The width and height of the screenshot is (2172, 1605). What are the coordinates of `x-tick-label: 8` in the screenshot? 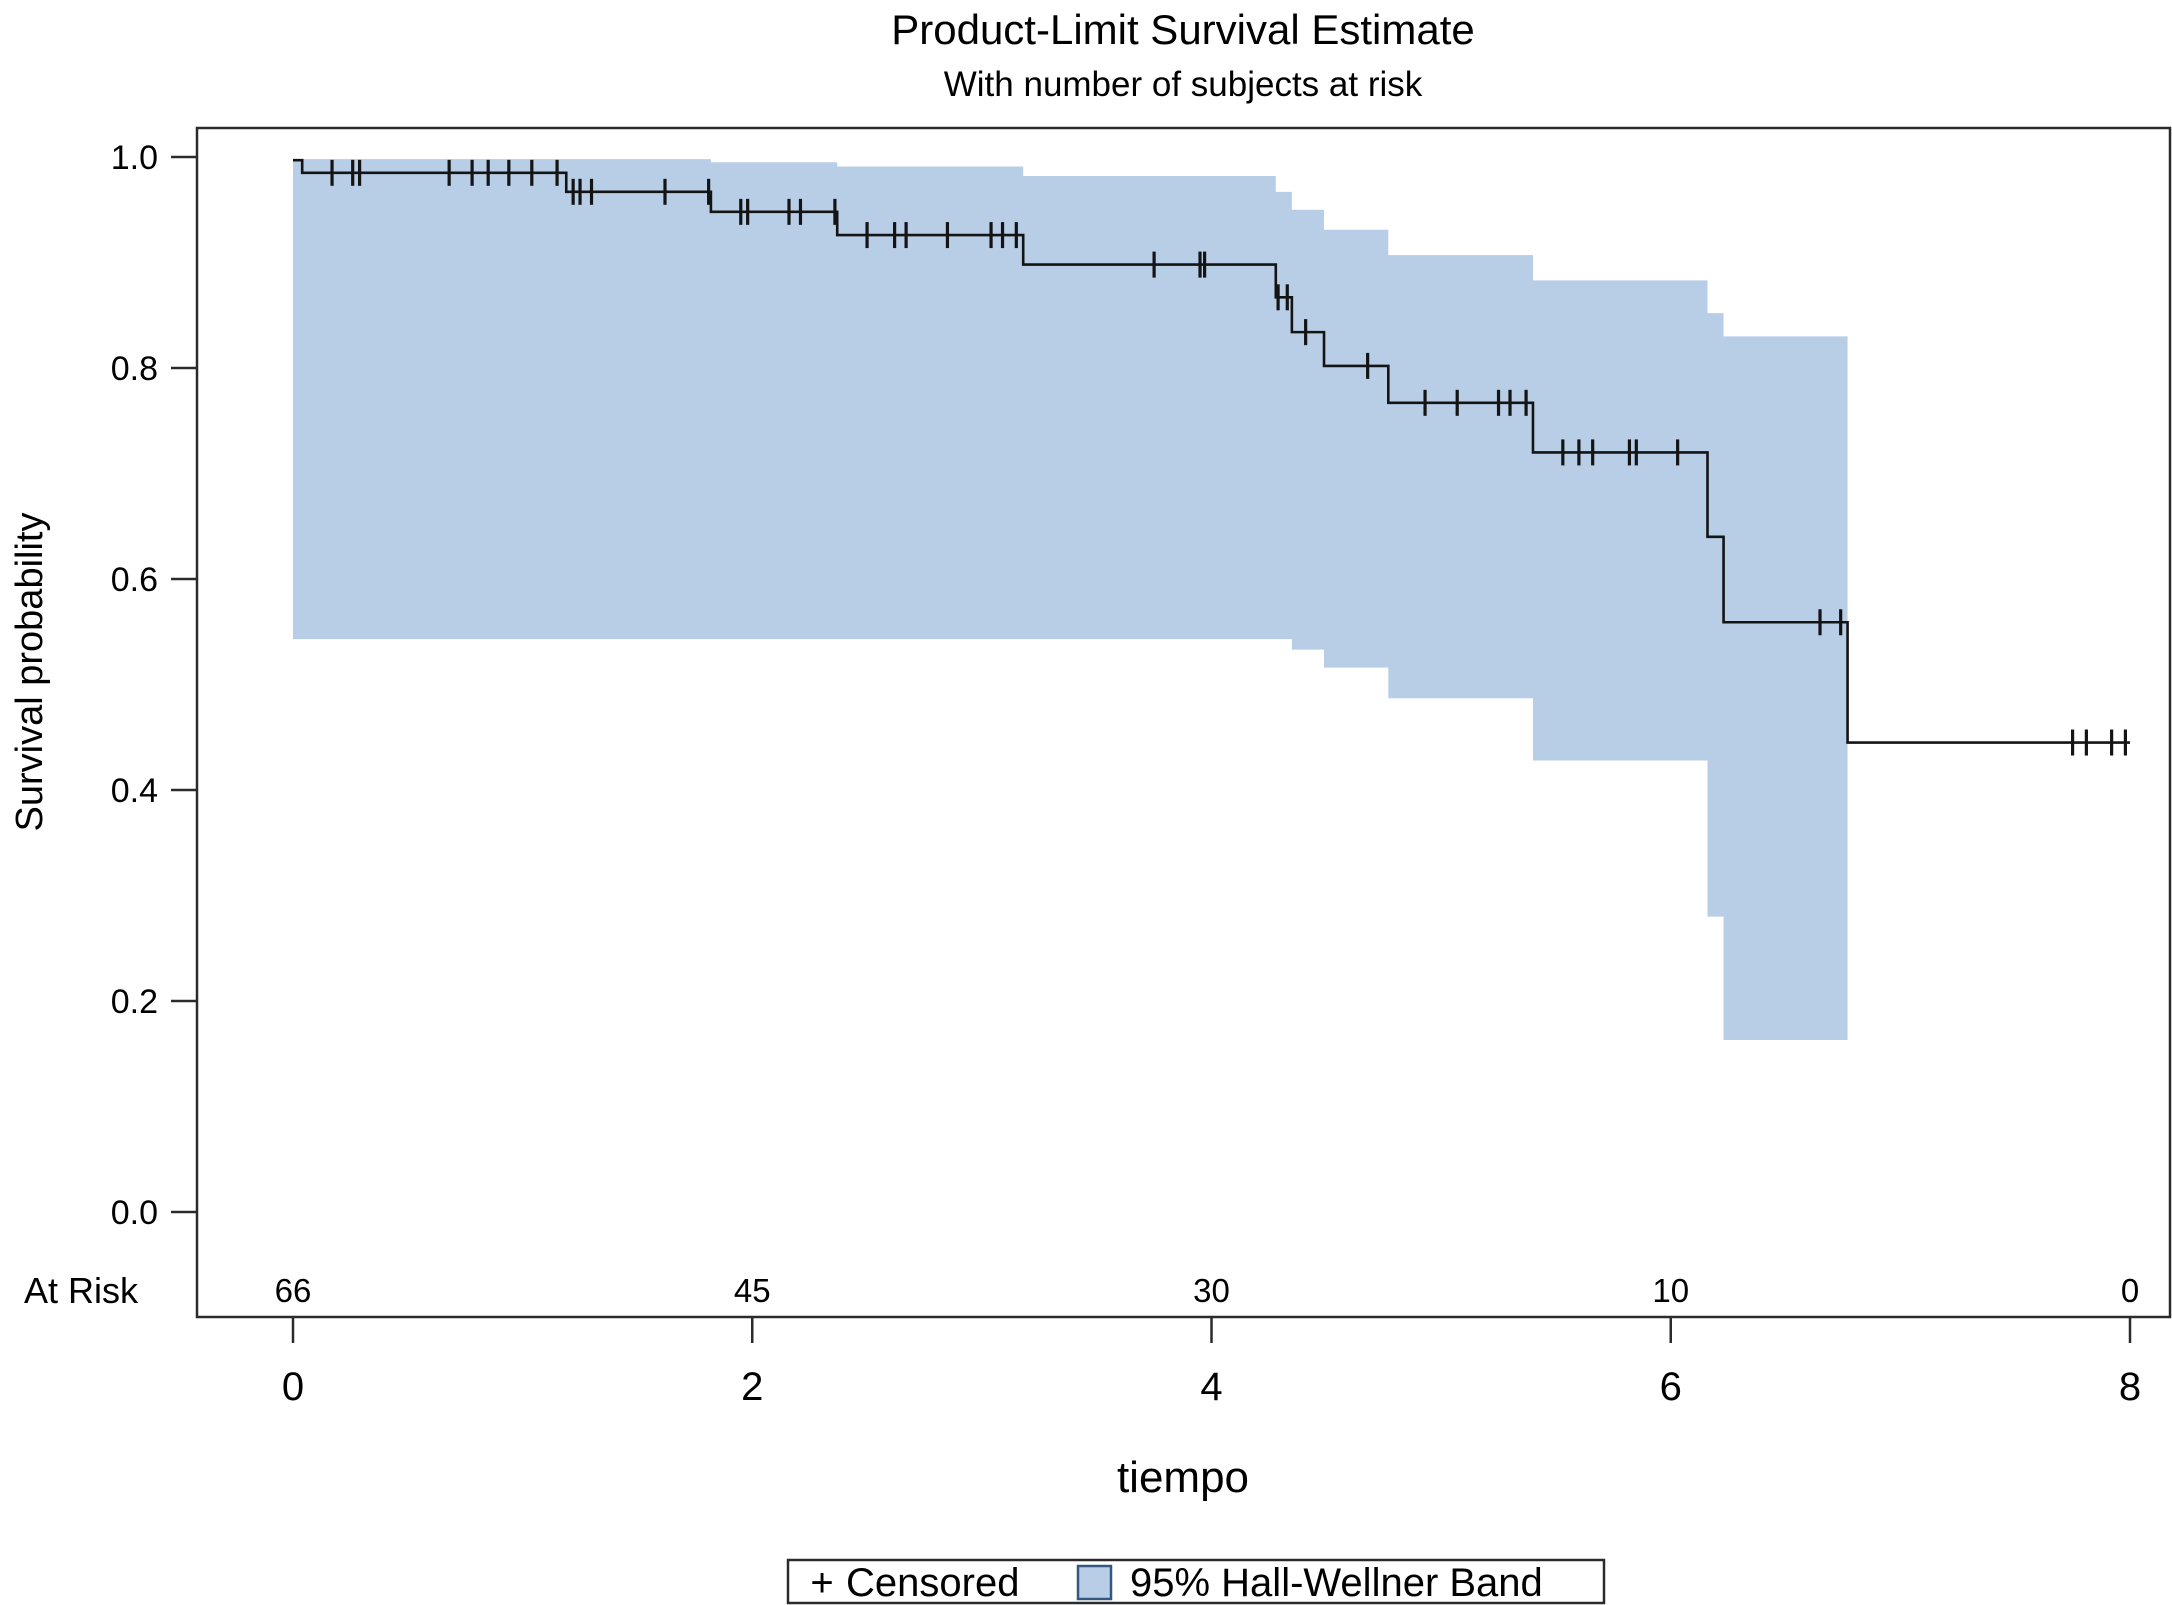 It's located at (2130, 1387).